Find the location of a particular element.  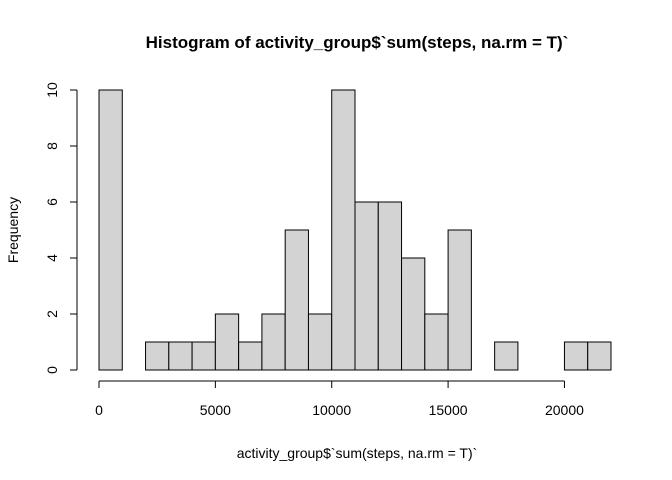

x-tick-label: 5000 is located at coordinates (215, 410).